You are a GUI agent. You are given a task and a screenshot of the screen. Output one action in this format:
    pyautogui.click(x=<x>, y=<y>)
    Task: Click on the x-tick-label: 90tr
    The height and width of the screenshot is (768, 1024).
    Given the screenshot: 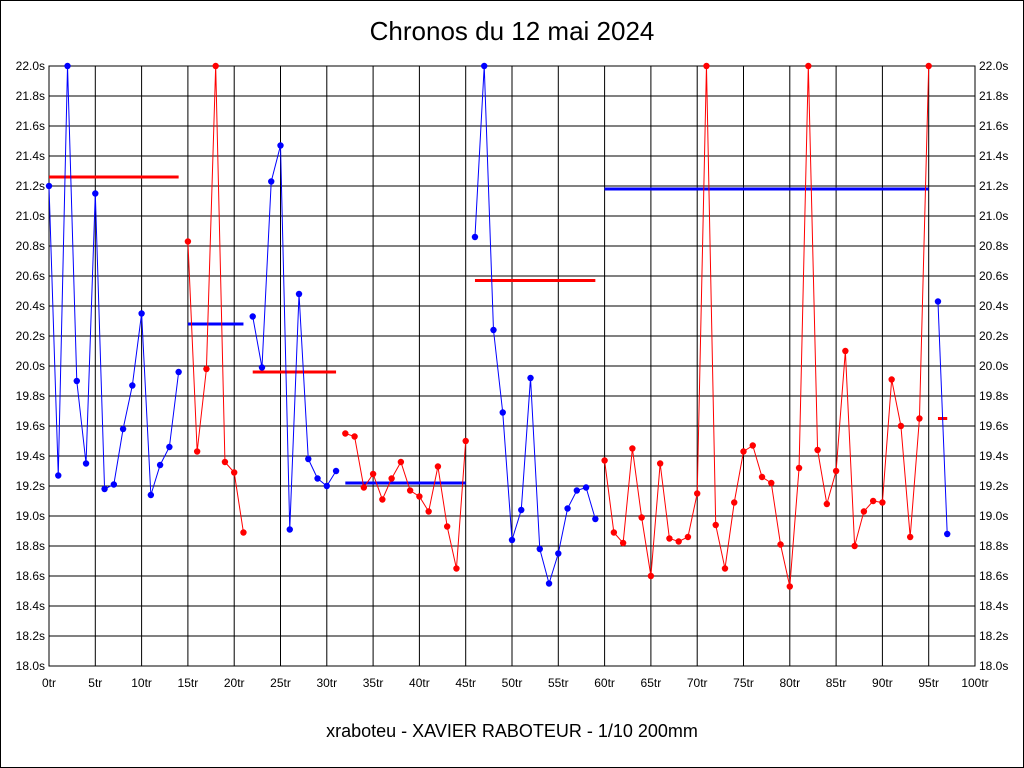 What is the action you would take?
    pyautogui.click(x=882, y=683)
    